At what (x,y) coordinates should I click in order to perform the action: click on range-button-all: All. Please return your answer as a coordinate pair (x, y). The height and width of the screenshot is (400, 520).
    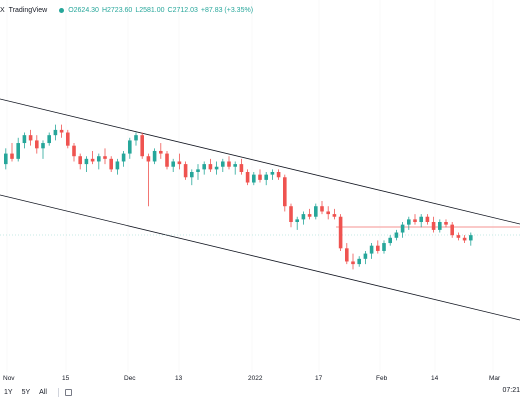
    Looking at the image, I should click on (43, 392).